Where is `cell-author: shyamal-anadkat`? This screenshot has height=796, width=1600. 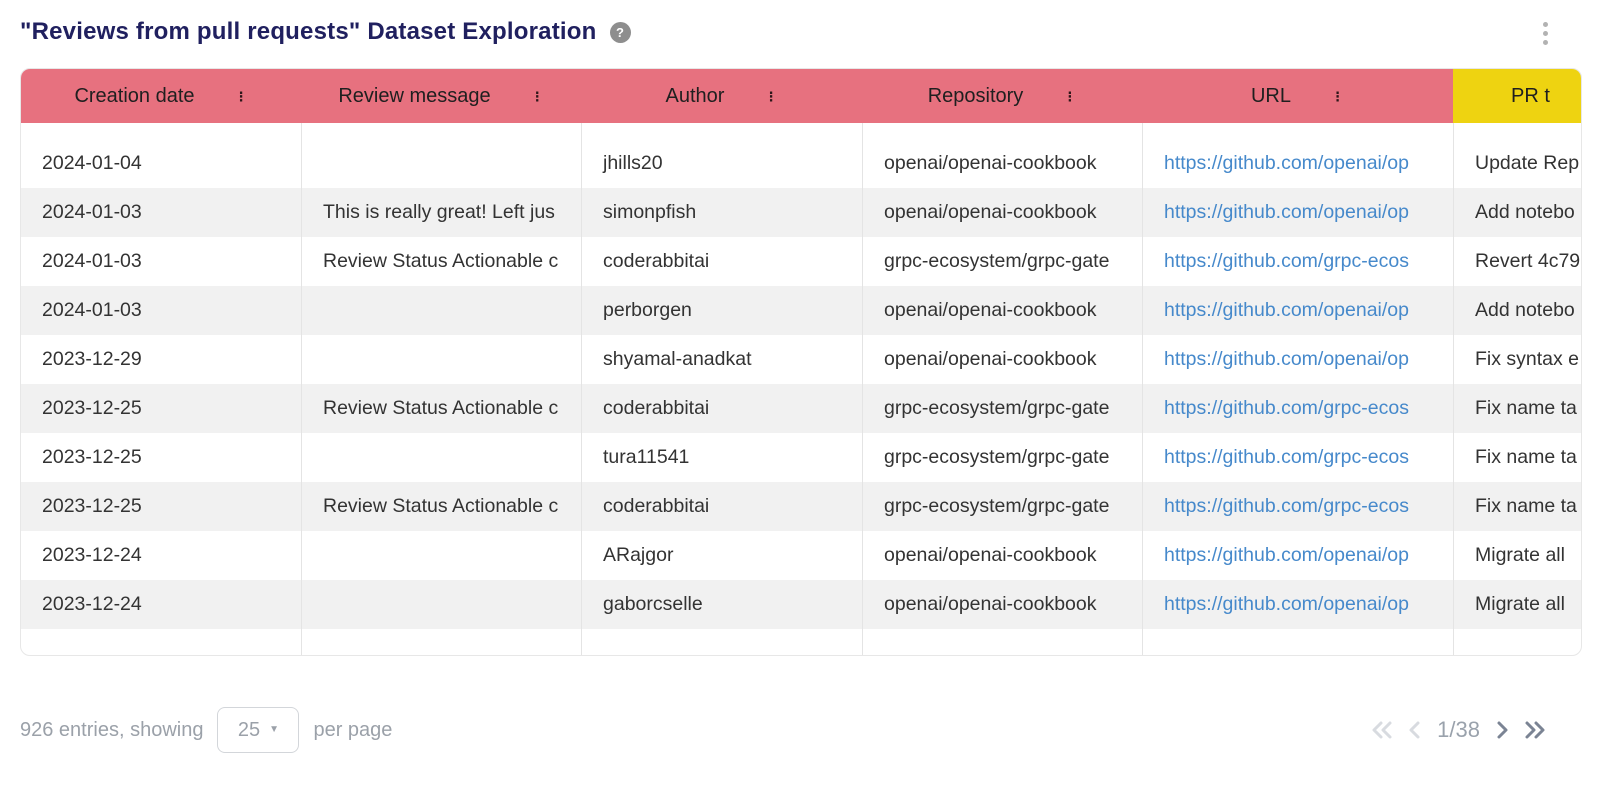
cell-author: shyamal-anadkat is located at coordinates (721, 359).